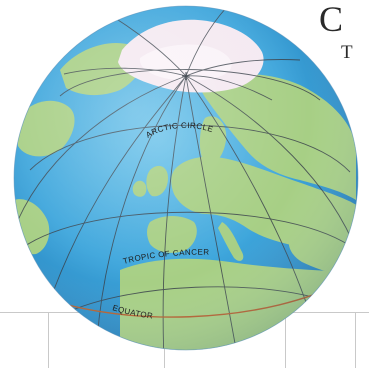 Image resolution: width=369 pixels, height=368 pixels. I want to click on heading-fragment: C, so click(331, 19).